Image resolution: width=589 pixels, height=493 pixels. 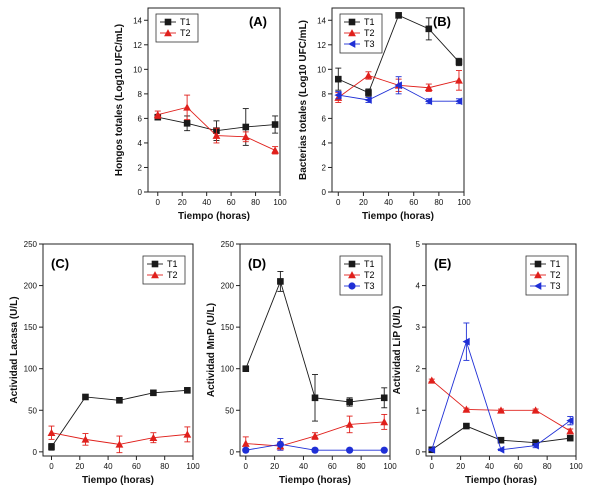 What do you see at coordinates (14, 349) in the screenshot?
I see `y-axis-label: Actividad Lacasa (U/L)` at bounding box center [14, 349].